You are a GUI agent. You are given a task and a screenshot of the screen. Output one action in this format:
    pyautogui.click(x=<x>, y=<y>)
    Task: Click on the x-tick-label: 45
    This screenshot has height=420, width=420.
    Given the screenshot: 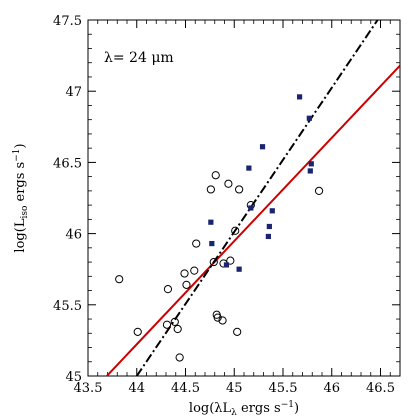 What is the action you would take?
    pyautogui.click(x=234, y=388)
    